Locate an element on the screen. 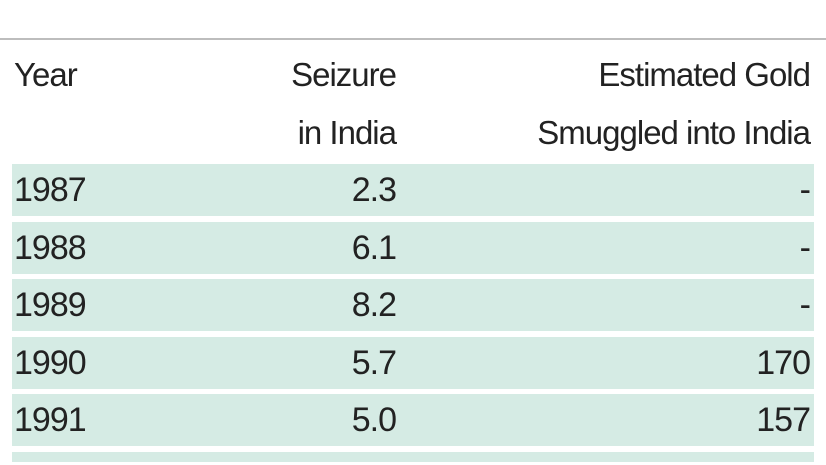  table-cell: 1990 is located at coordinates (50, 362).